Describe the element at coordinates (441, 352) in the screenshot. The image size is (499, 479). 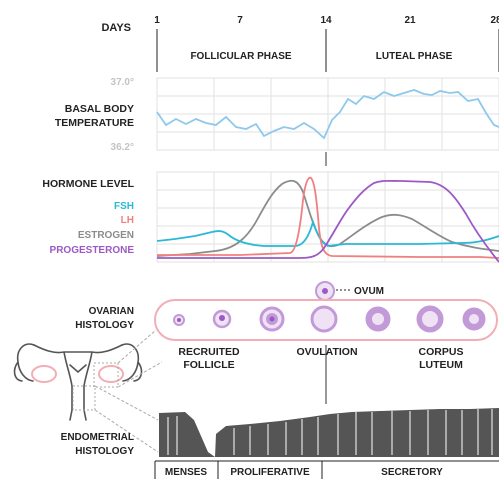
I see `corpus-luteum-line1: CORPUS` at that location.